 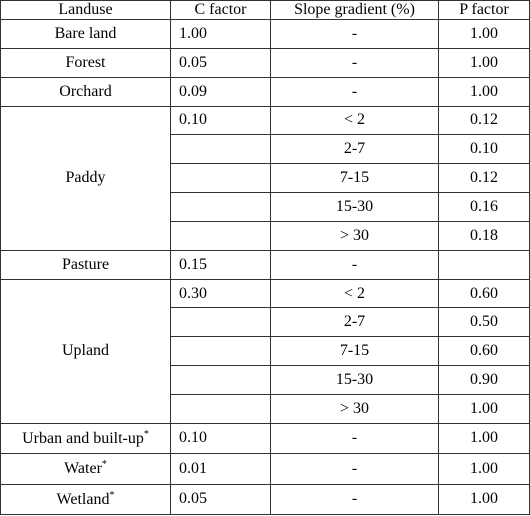 What do you see at coordinates (484, 322) in the screenshot?
I see `p-factor: 0.50` at bounding box center [484, 322].